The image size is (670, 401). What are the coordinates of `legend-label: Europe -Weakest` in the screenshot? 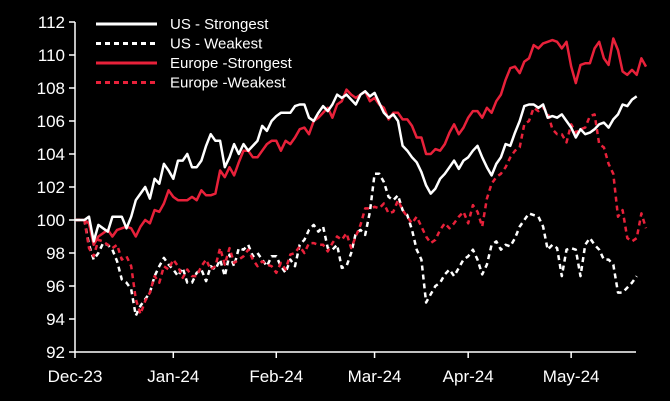 It's located at (228, 83).